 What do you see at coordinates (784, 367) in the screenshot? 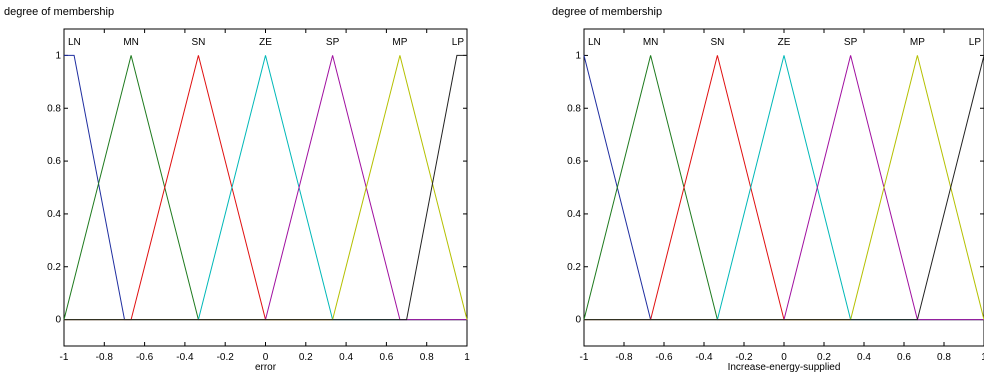
I see `x-axis-label: Increase-energy-supplied` at bounding box center [784, 367].